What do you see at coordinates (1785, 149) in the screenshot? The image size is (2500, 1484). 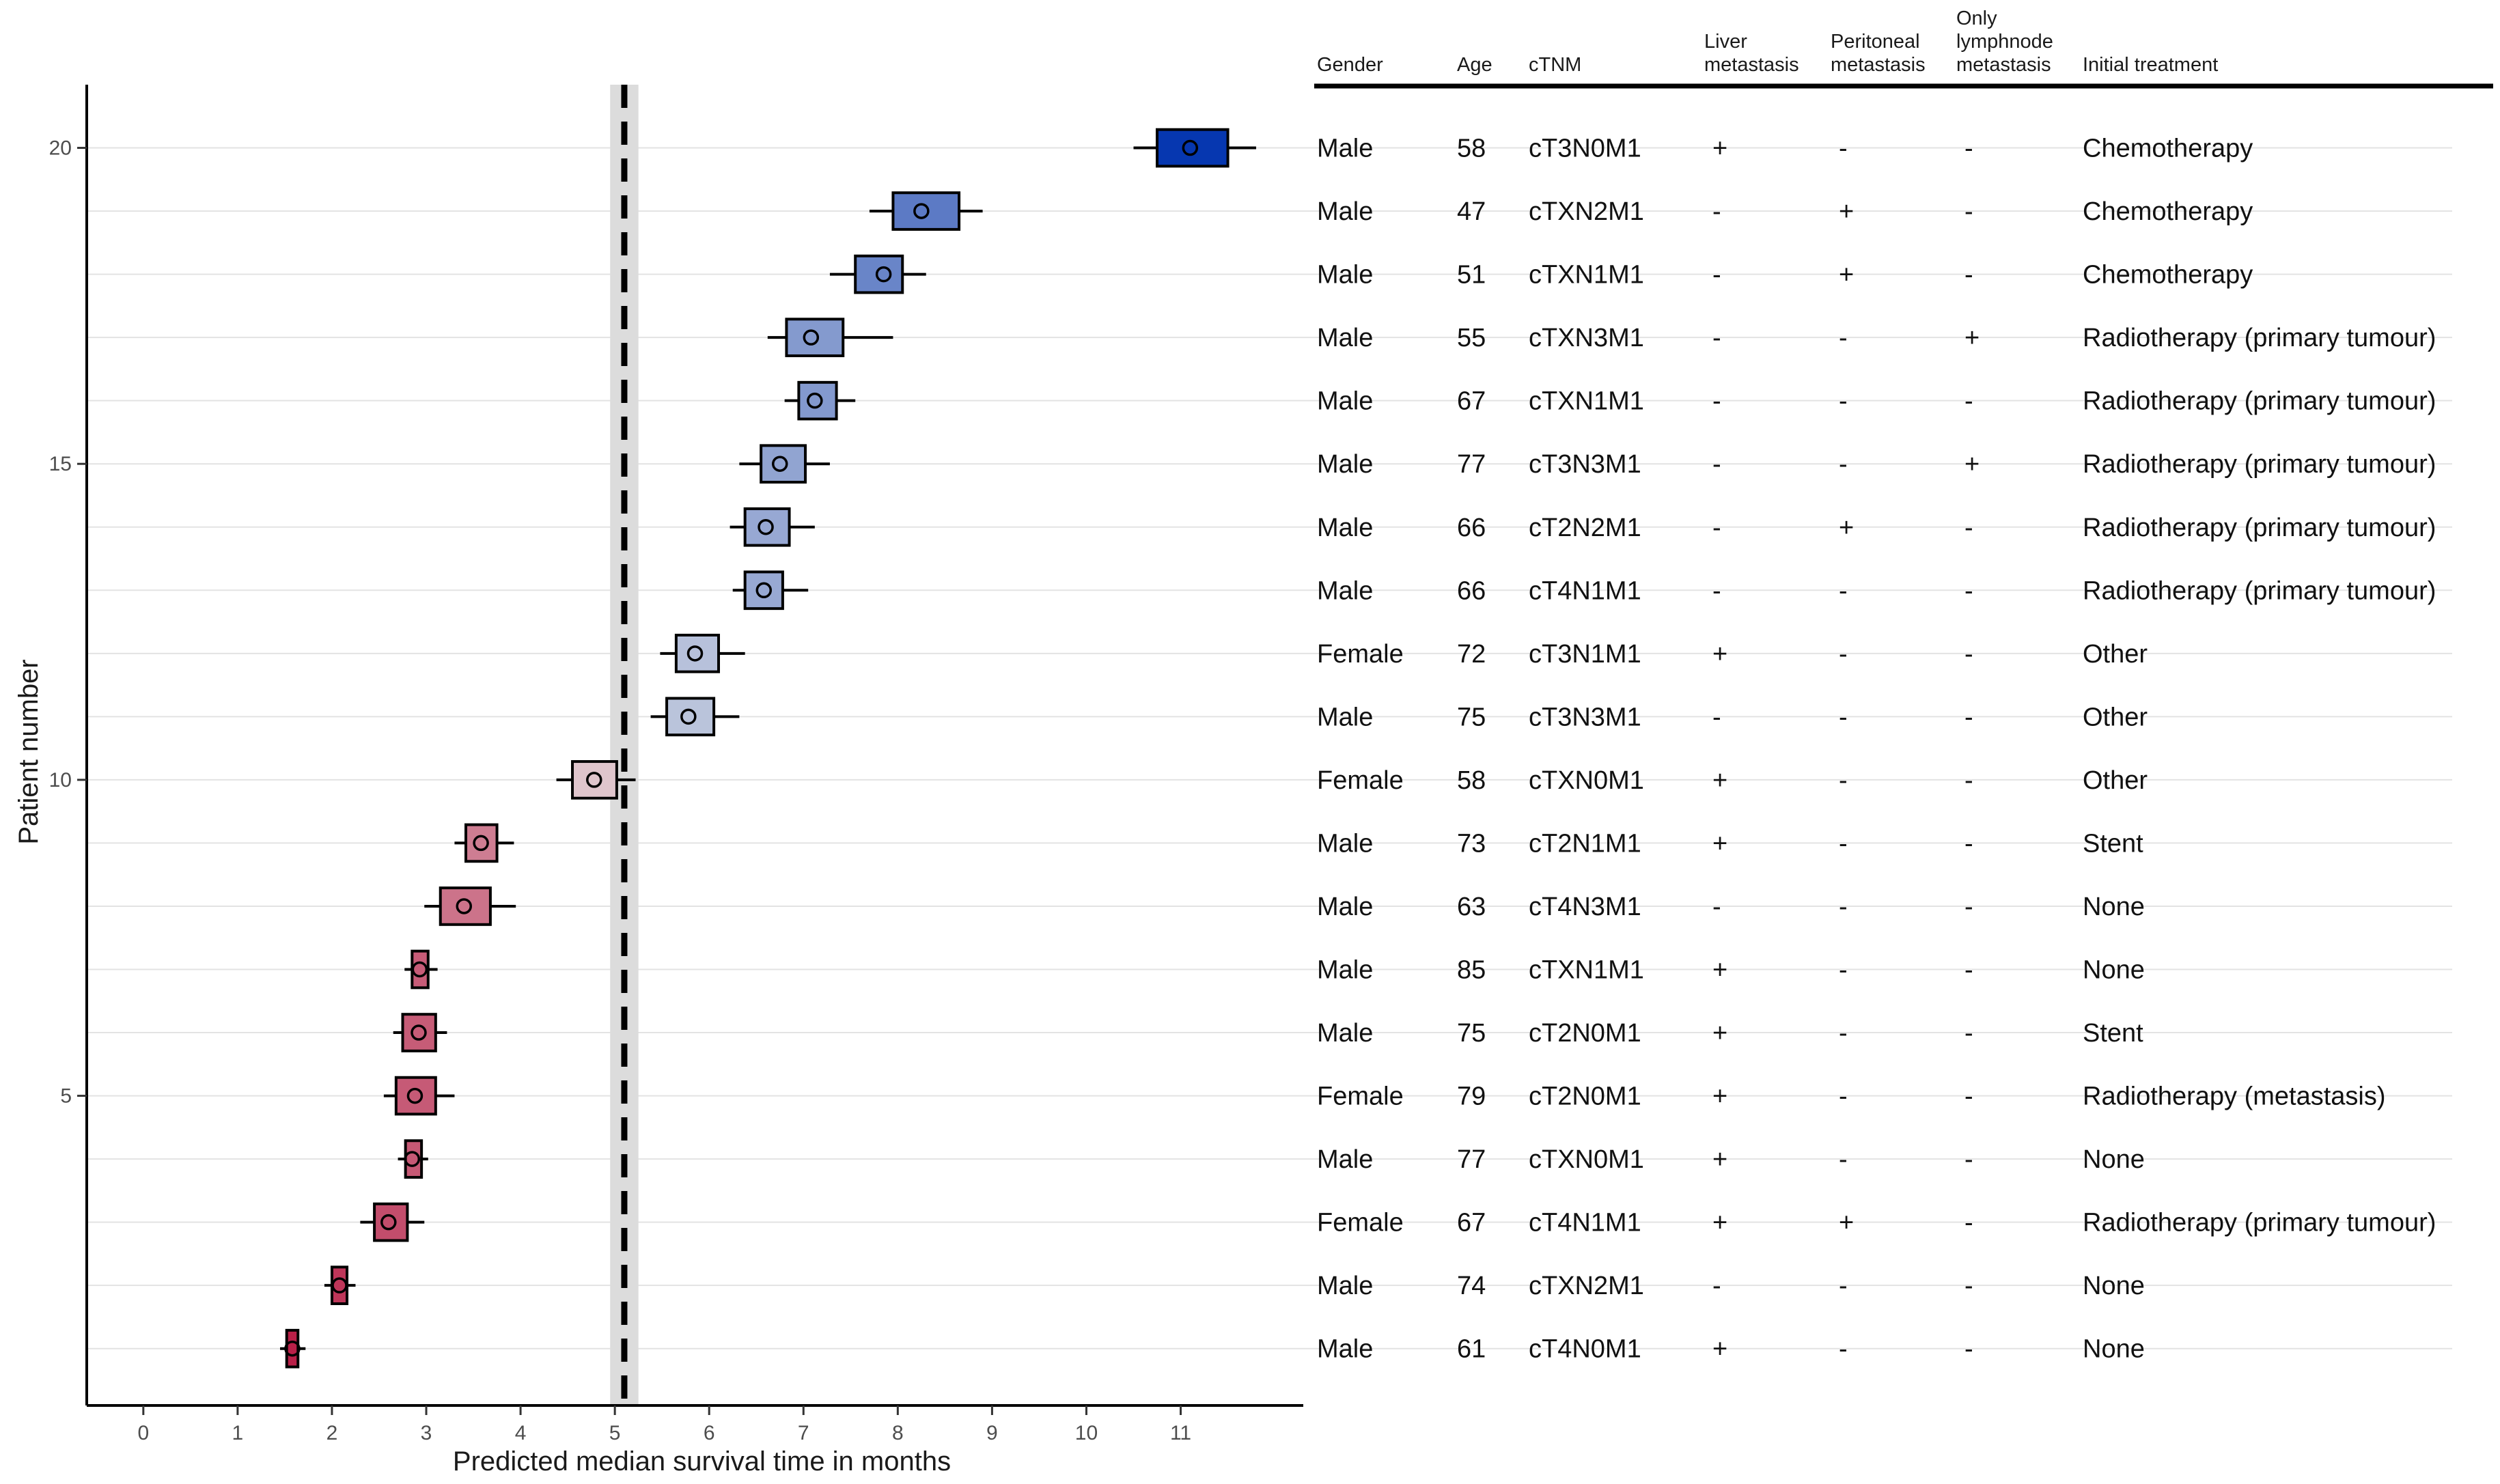 I see `table-row: Male 58 cT3N0M1 + - - Chemotherapy` at bounding box center [1785, 149].